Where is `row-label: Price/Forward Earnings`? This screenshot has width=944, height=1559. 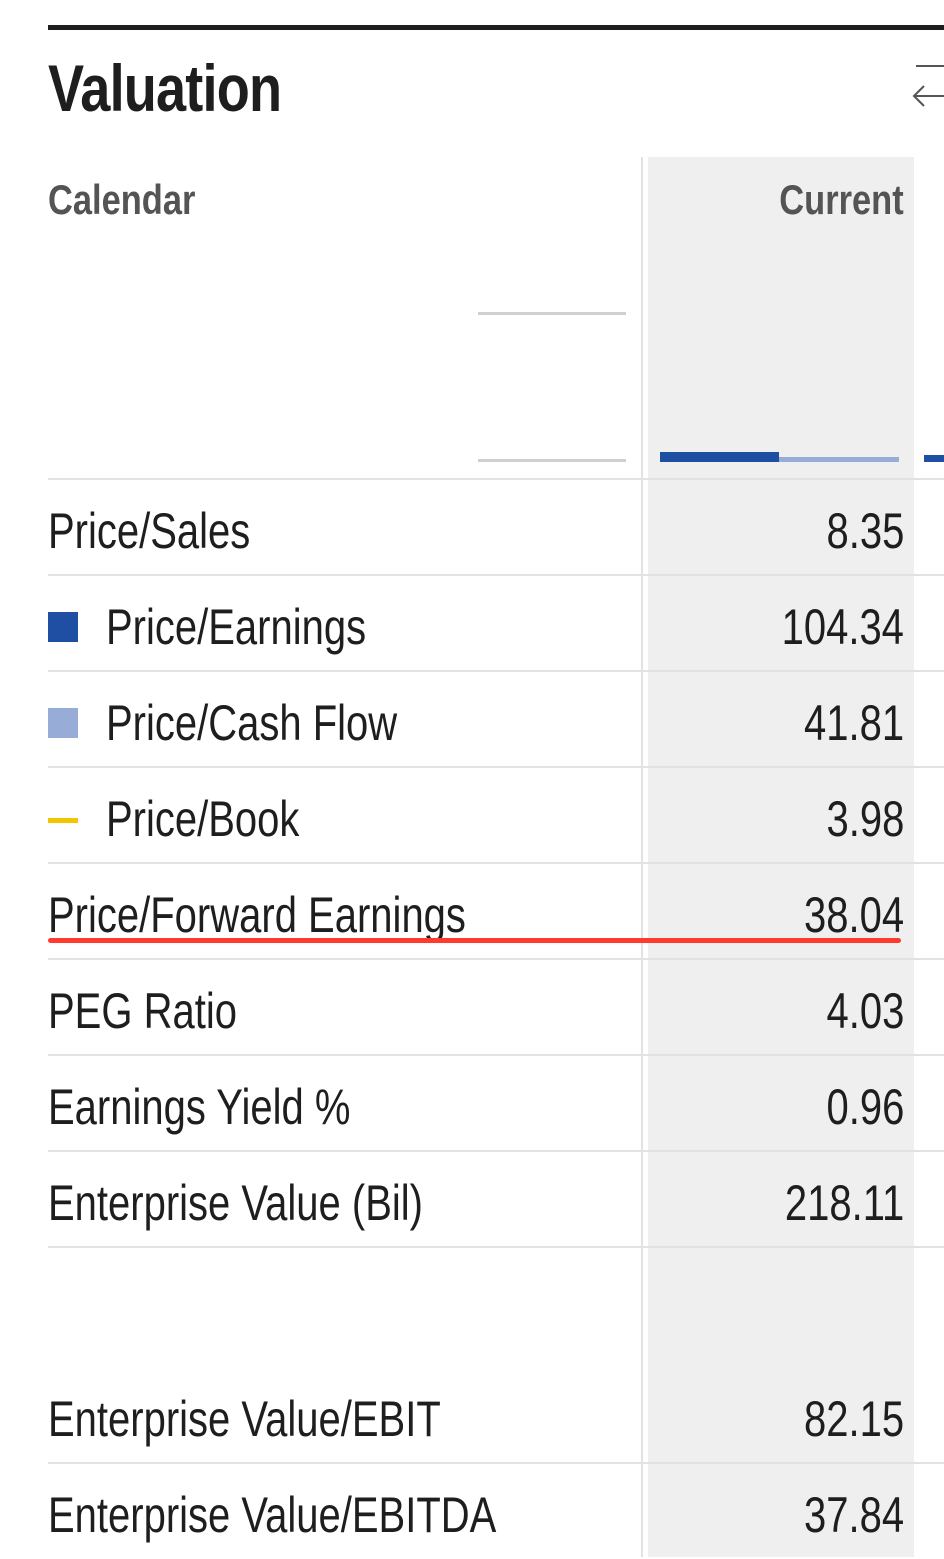
row-label: Price/Forward Earnings is located at coordinates (257, 915).